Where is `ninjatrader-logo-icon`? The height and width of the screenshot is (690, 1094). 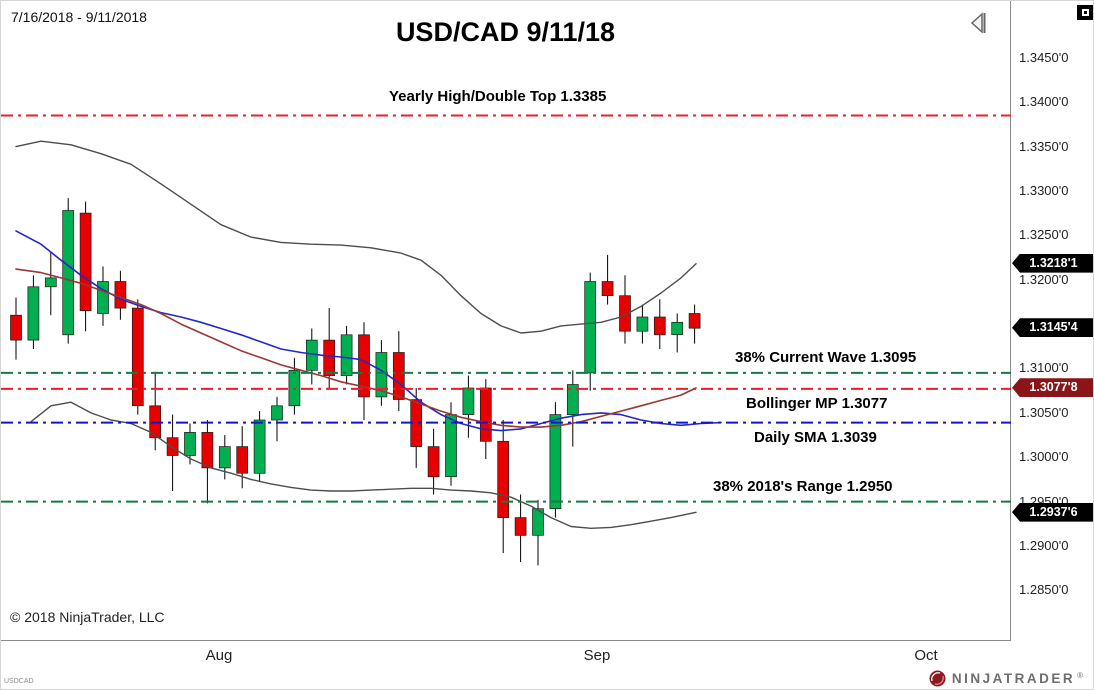
ninjatrader-logo-icon is located at coordinates (937, 678).